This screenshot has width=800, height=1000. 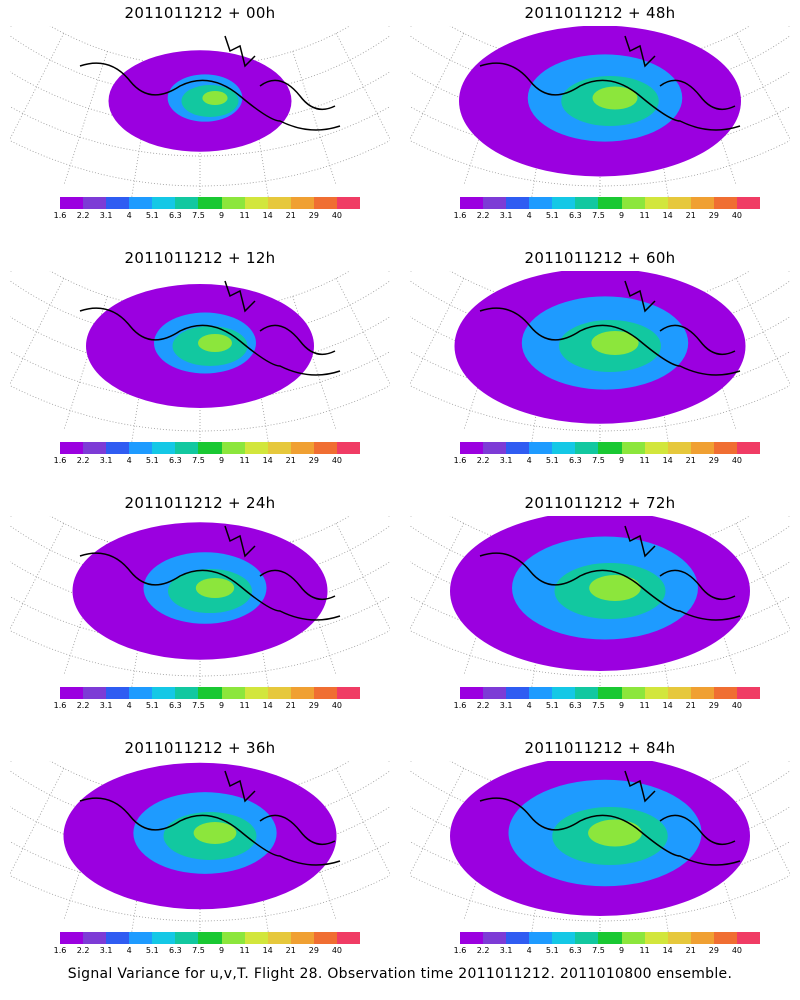 What do you see at coordinates (600, 13) in the screenshot?
I see `panel-title: 2011011212 + 48h` at bounding box center [600, 13].